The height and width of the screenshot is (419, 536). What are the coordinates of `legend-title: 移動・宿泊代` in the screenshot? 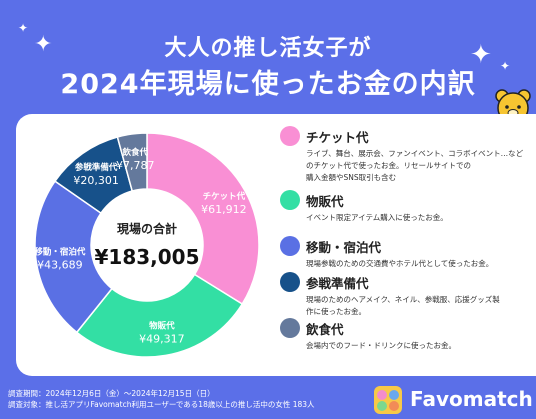 It's located at (344, 247).